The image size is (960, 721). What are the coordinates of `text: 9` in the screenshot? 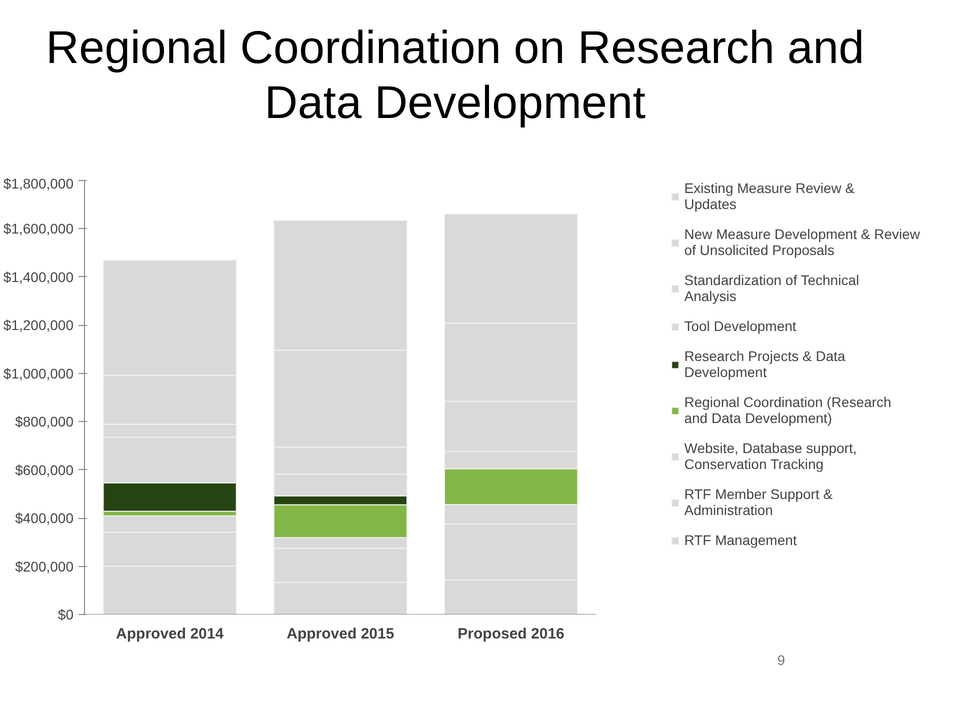 It's located at (781, 660).